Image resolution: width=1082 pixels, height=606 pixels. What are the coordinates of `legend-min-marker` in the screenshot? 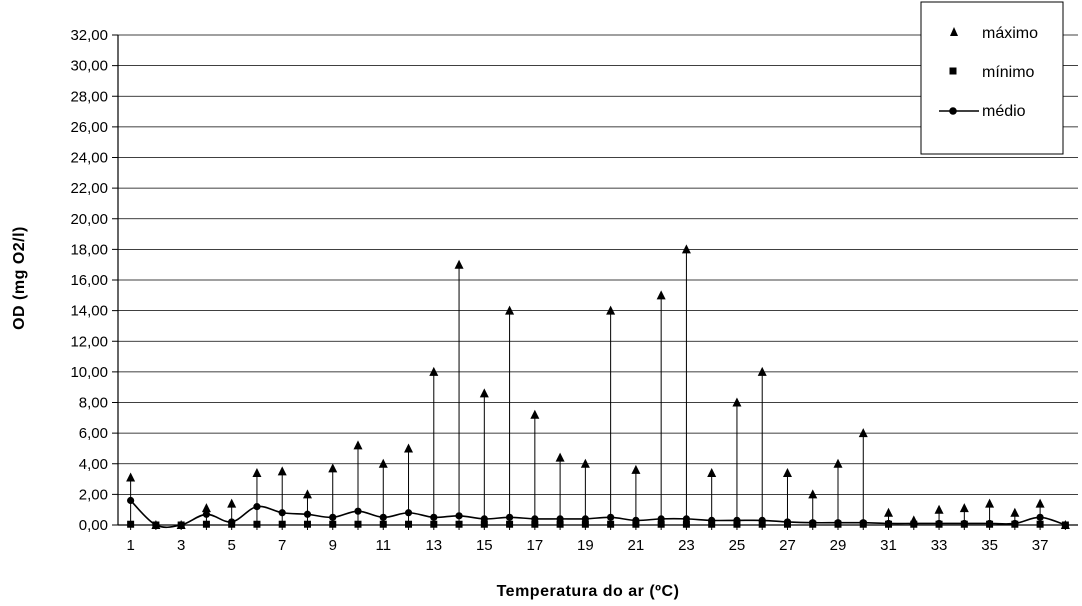 It's located at (953, 71).